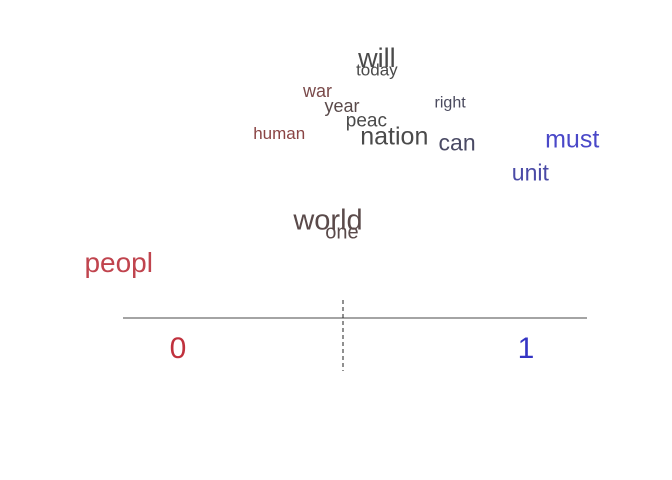 This screenshot has width=672, height=480. What do you see at coordinates (178, 382) in the screenshot?
I see `pole-topic-label-0: (Topic 18)` at bounding box center [178, 382].